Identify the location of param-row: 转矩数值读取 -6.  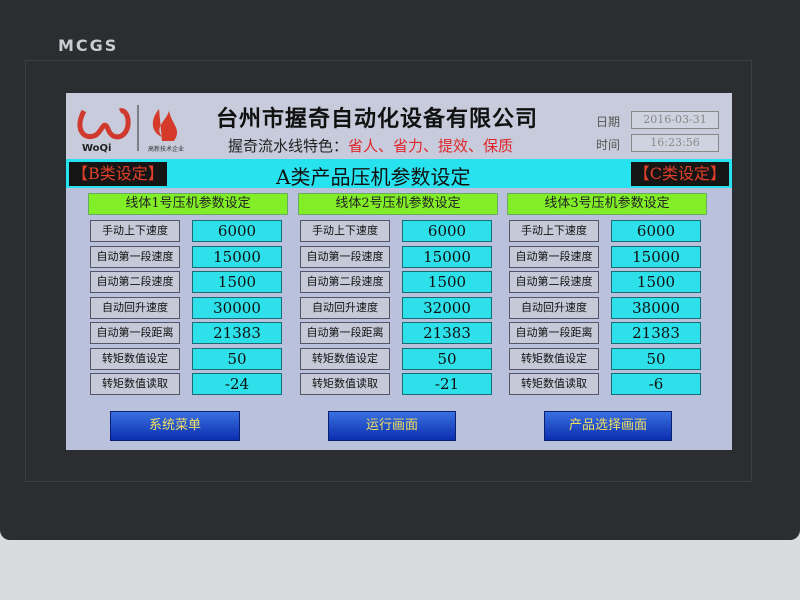
(607, 381).